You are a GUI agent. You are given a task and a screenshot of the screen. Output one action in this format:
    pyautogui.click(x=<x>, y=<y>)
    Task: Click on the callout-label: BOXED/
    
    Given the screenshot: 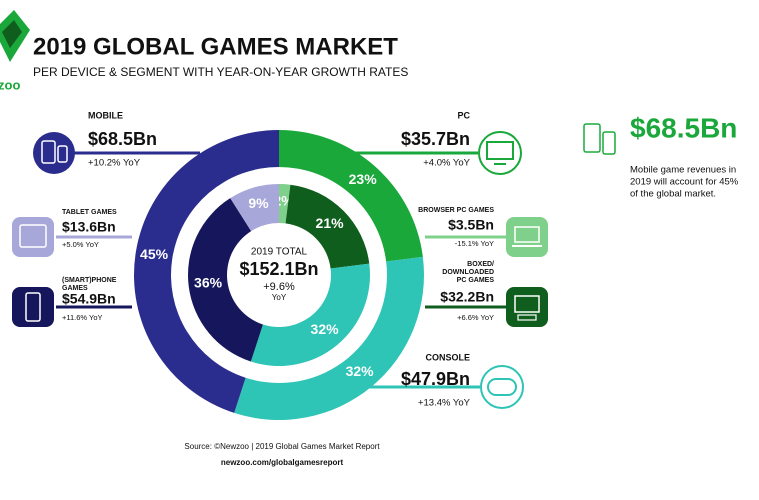 What is the action you would take?
    pyautogui.click(x=480, y=264)
    